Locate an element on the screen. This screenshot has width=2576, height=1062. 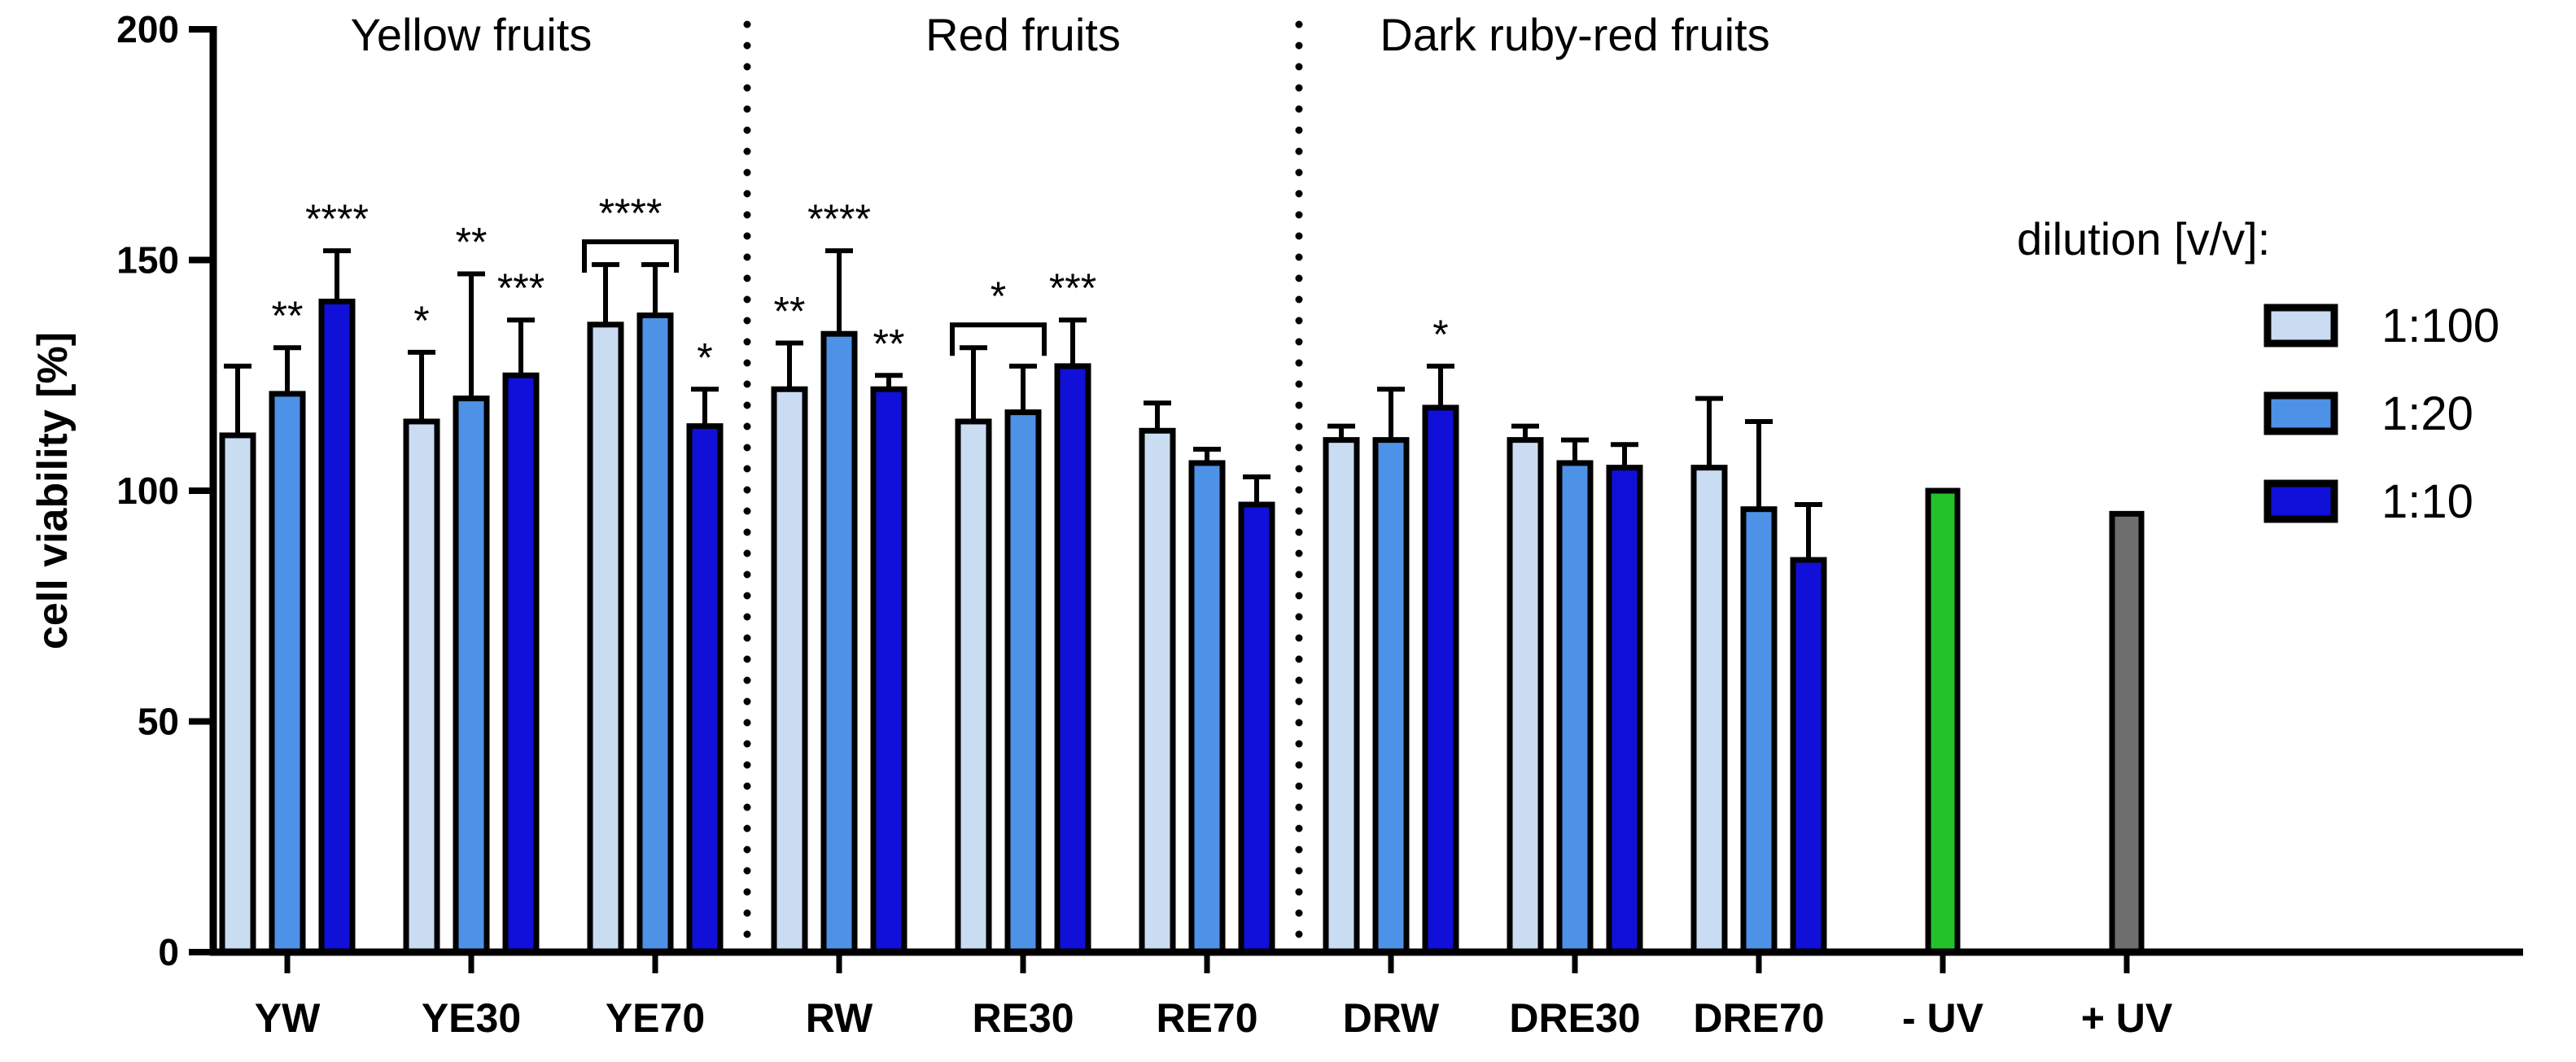
x-tick-label: - UV is located at coordinates (1943, 1018).